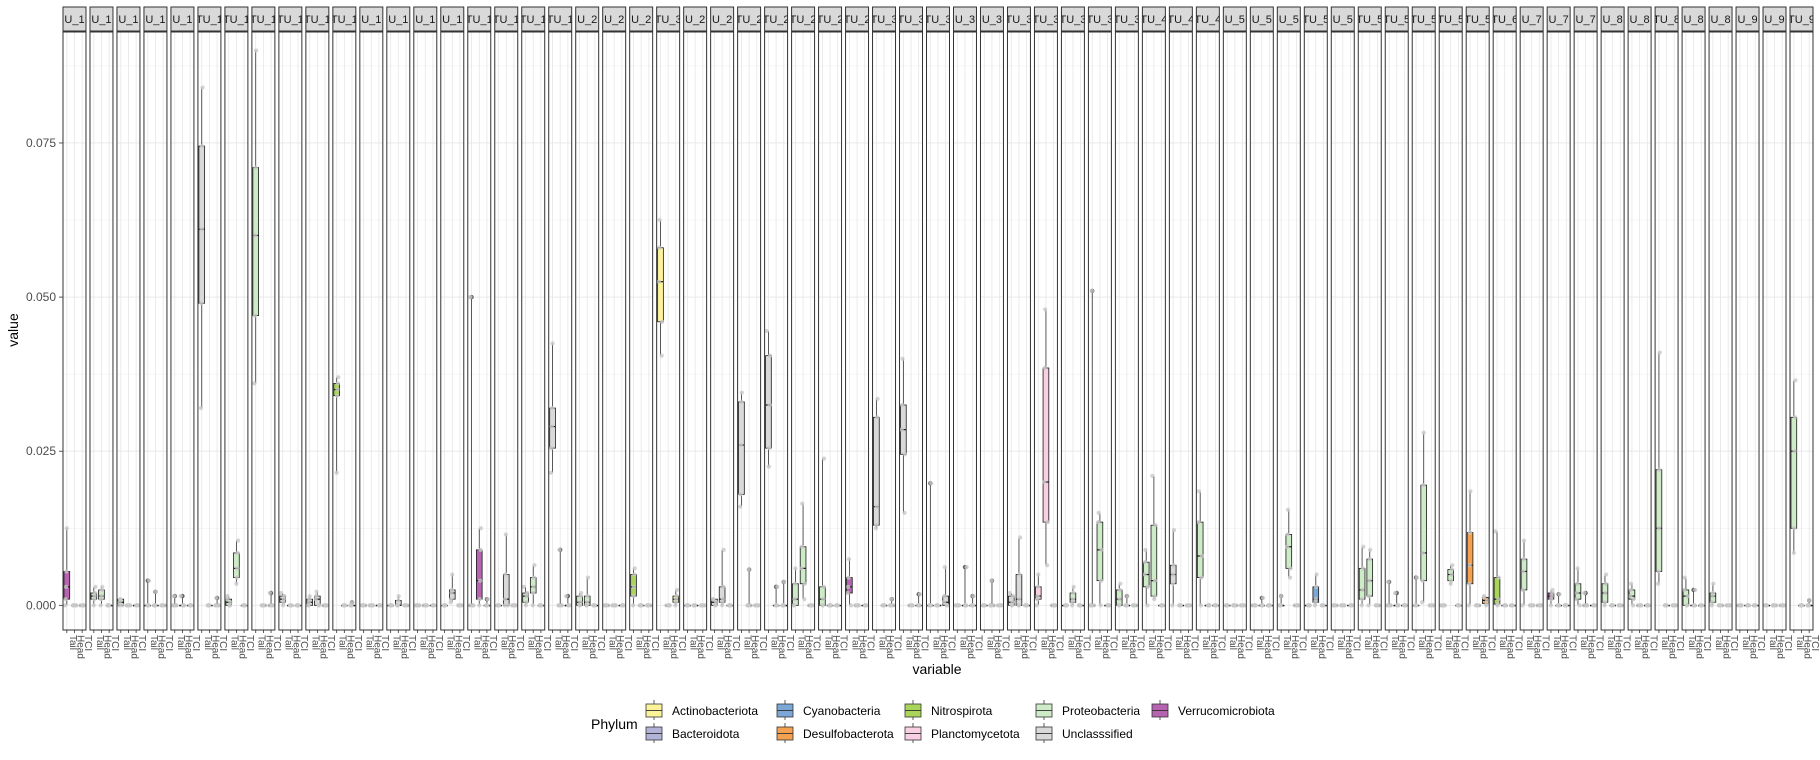 Image resolution: width=1820 pixels, height=760 pixels. I want to click on facet-strip-label: TU_2, so click(857, 20).